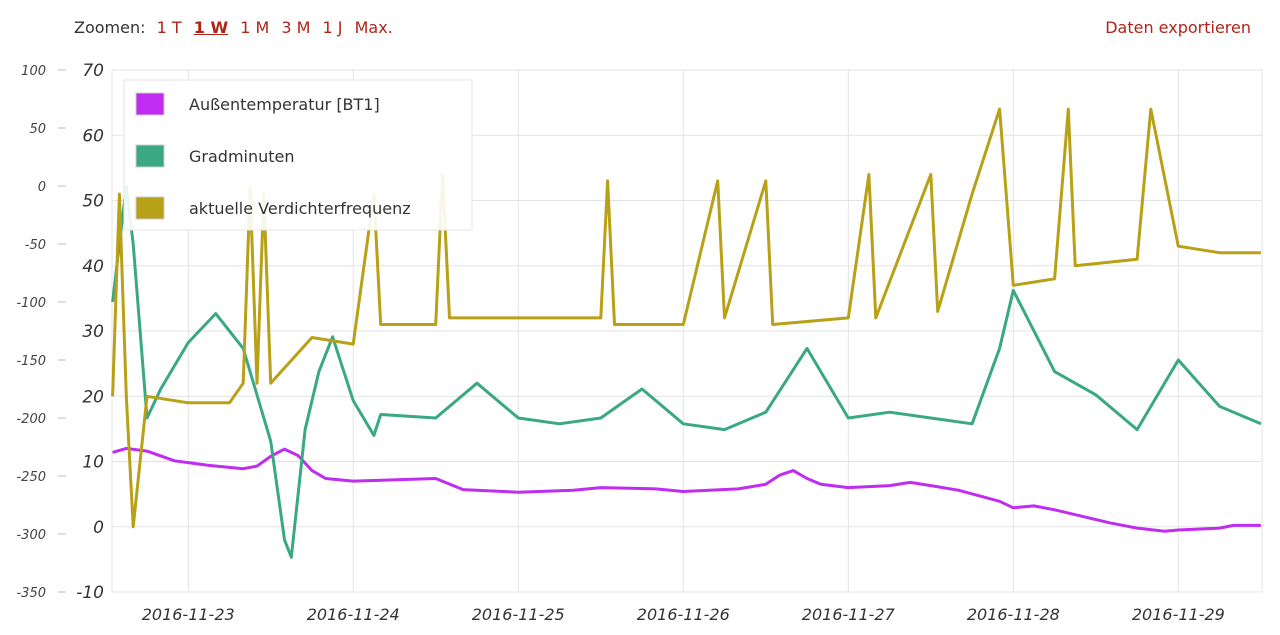 The height and width of the screenshot is (635, 1280). I want to click on x-tick-label: 2016-11-23, so click(188, 614).